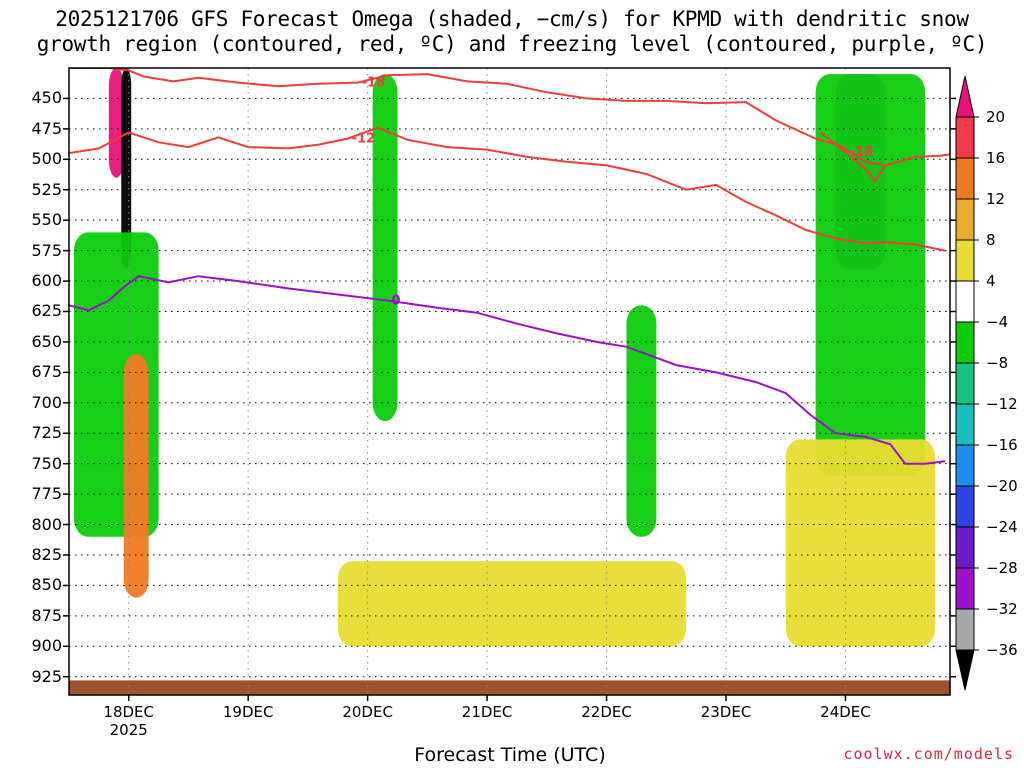 The width and height of the screenshot is (1024, 768). What do you see at coordinates (991, 240) in the screenshot?
I see `colorbar-tick-label: 8` at bounding box center [991, 240].